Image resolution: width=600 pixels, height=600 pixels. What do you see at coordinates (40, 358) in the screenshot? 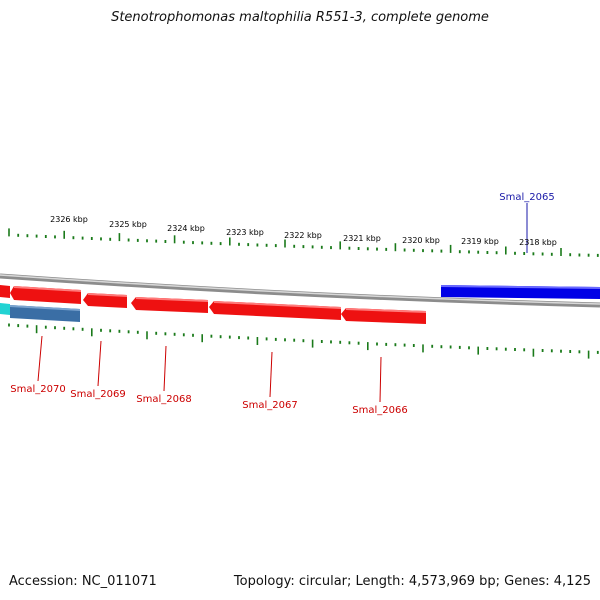
I see `gene-callout-smal-2070` at bounding box center [40, 358].